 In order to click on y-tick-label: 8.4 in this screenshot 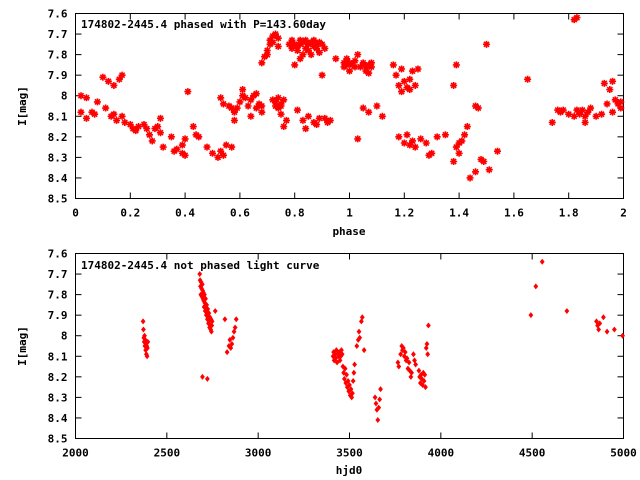, I will do `click(58, 418)`.